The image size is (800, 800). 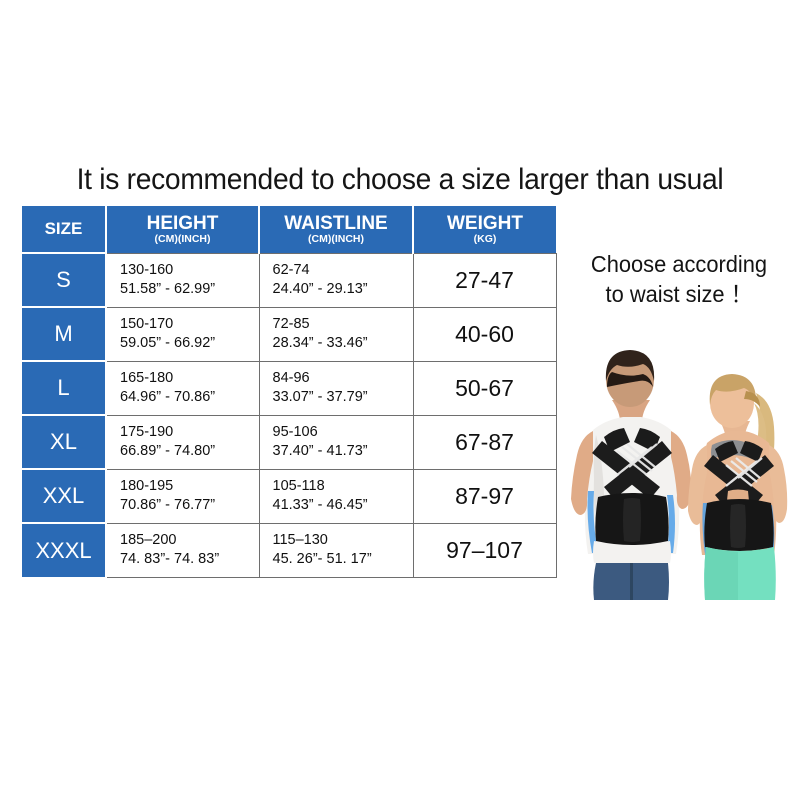 I want to click on waist-size-note-line2: to waist size ！, so click(x=679, y=294).